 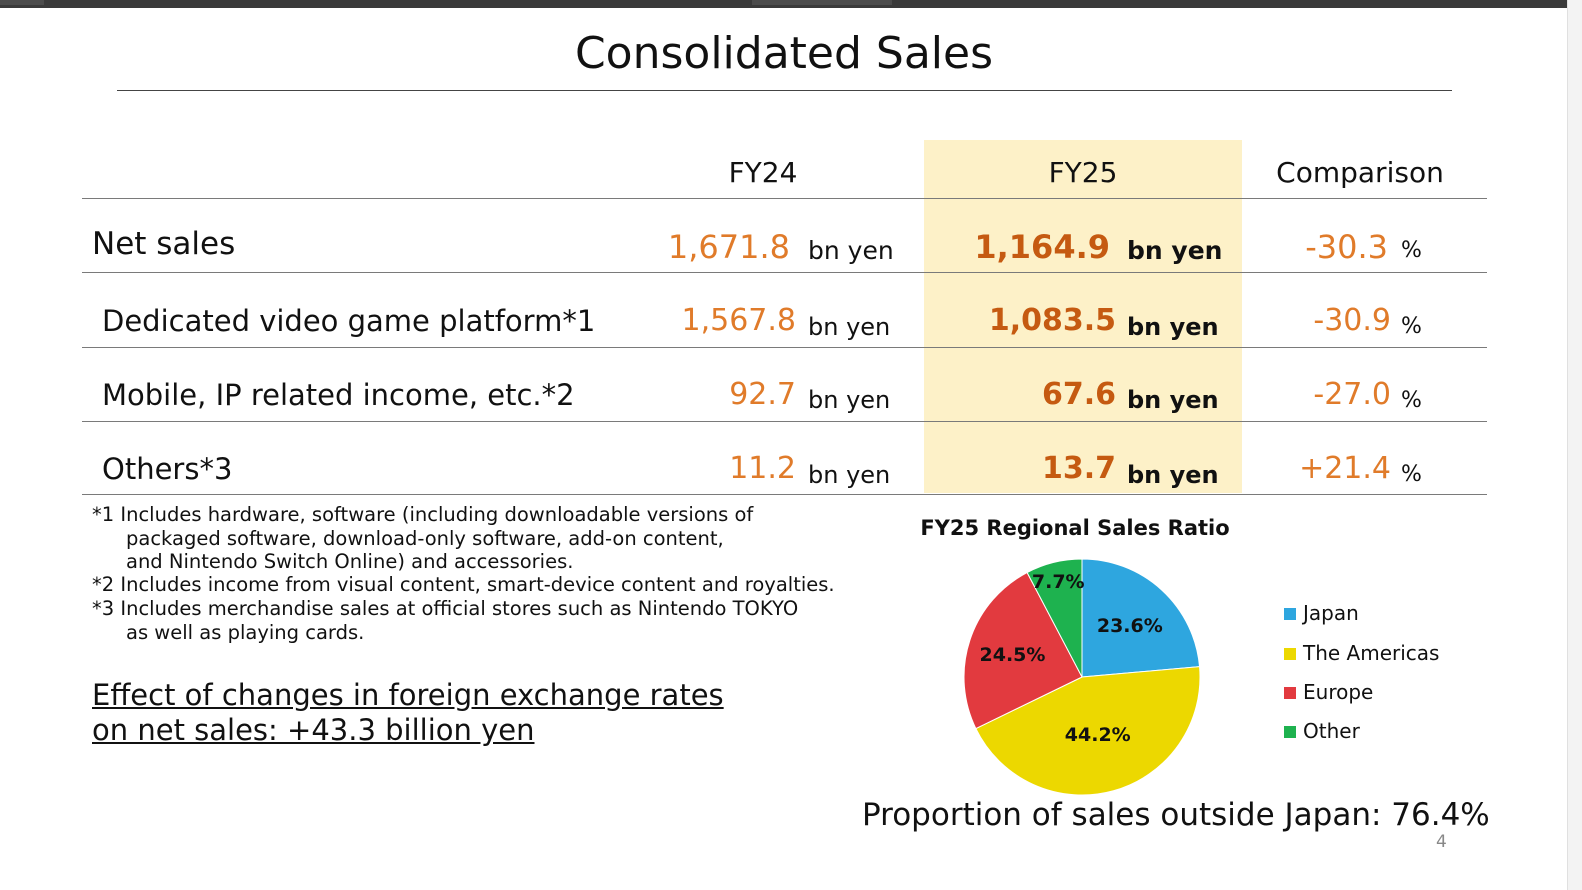 I want to click on legend-label: Europe, so click(x=1338, y=692).